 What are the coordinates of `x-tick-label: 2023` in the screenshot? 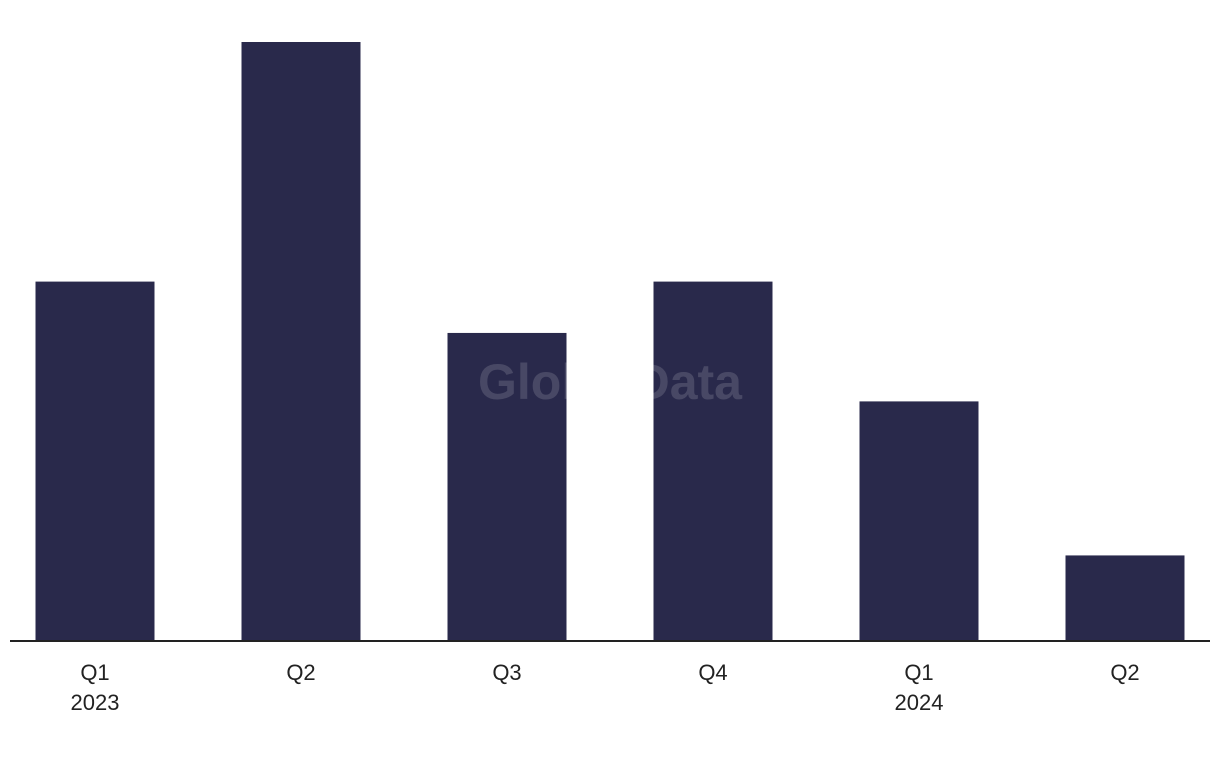 It's located at (95, 702).